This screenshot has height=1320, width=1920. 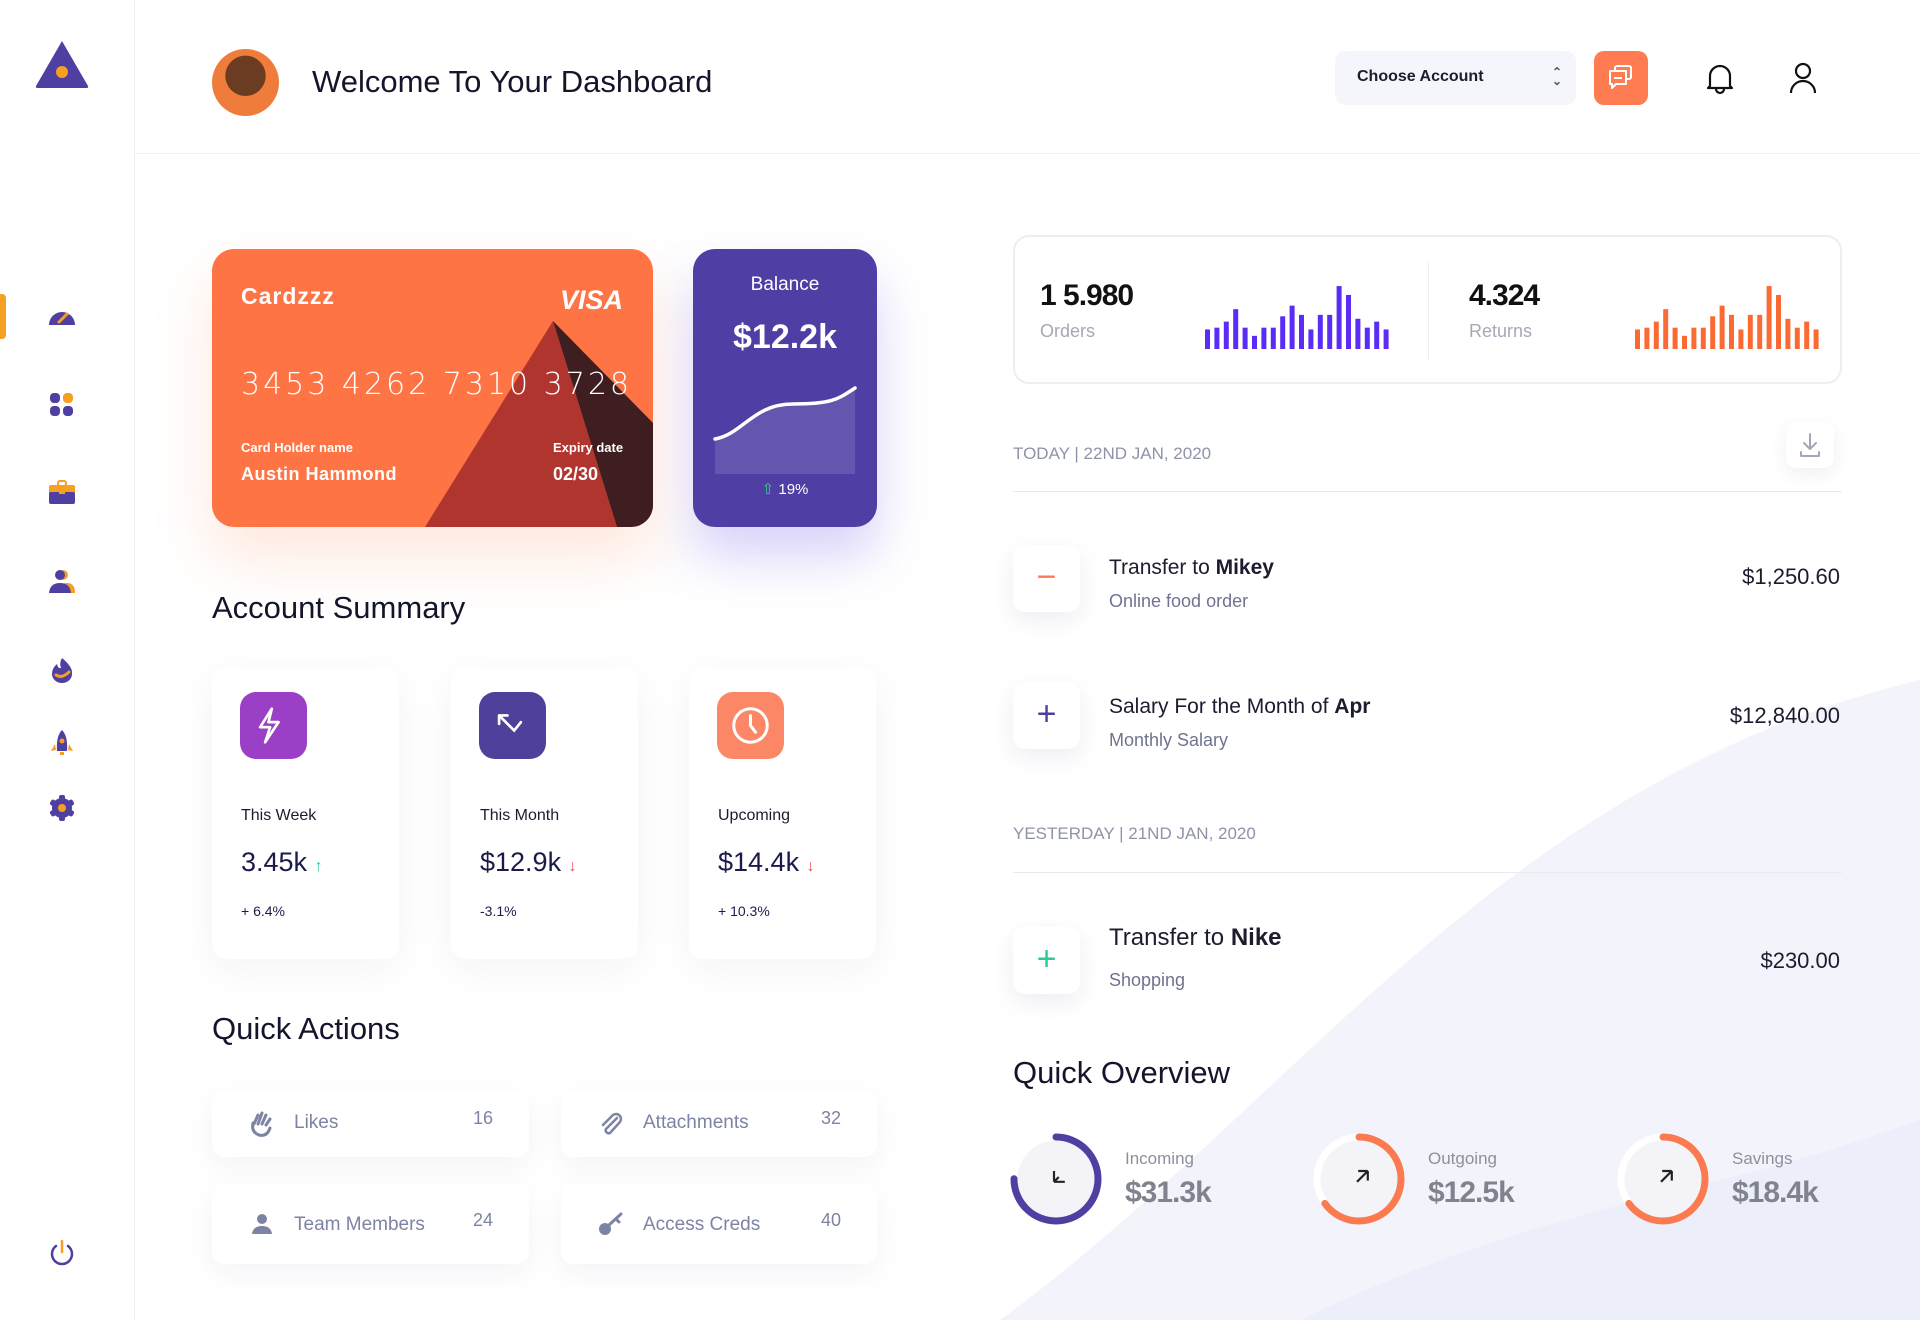 I want to click on overview-label: Outgoing, so click(x=1462, y=1158).